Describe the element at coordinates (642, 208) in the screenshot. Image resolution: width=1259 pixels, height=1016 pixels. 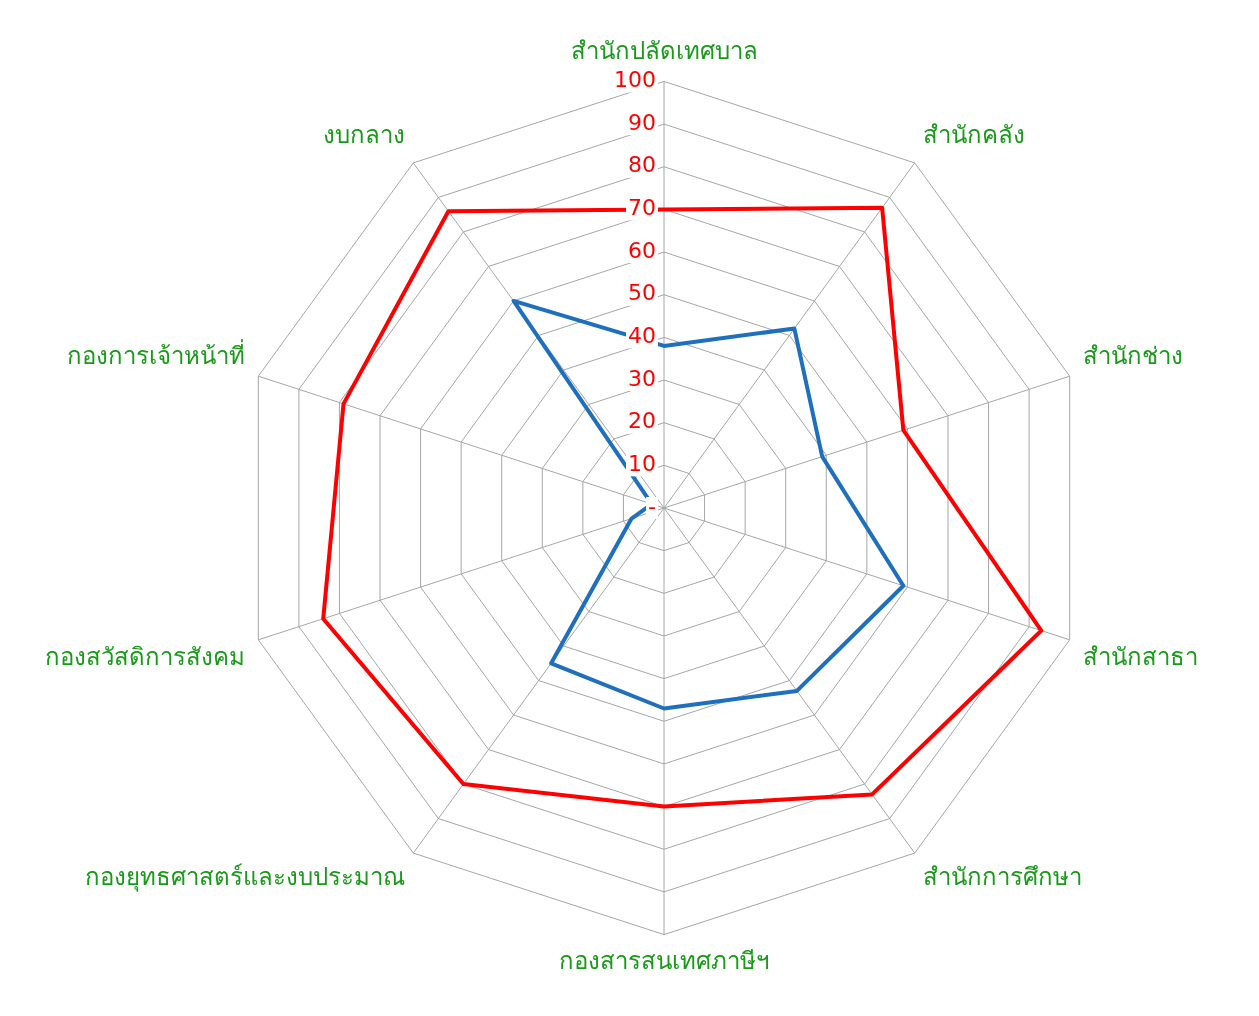
I see `y-tick-label: 70` at that location.